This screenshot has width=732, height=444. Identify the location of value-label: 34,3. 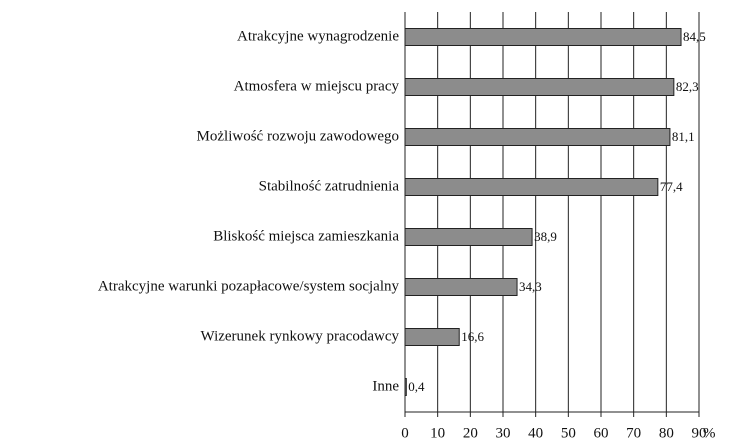
(530, 286).